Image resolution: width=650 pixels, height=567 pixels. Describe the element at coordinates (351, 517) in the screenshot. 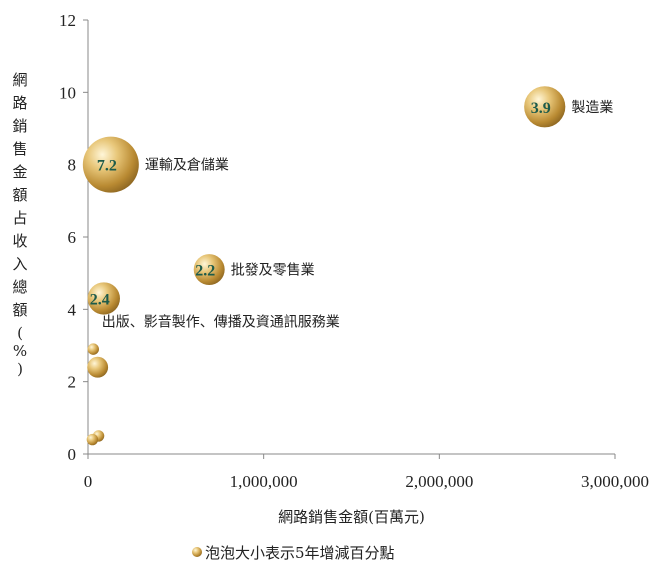

I see `x-axis-title: 網路銷售金額(百萬元)` at that location.